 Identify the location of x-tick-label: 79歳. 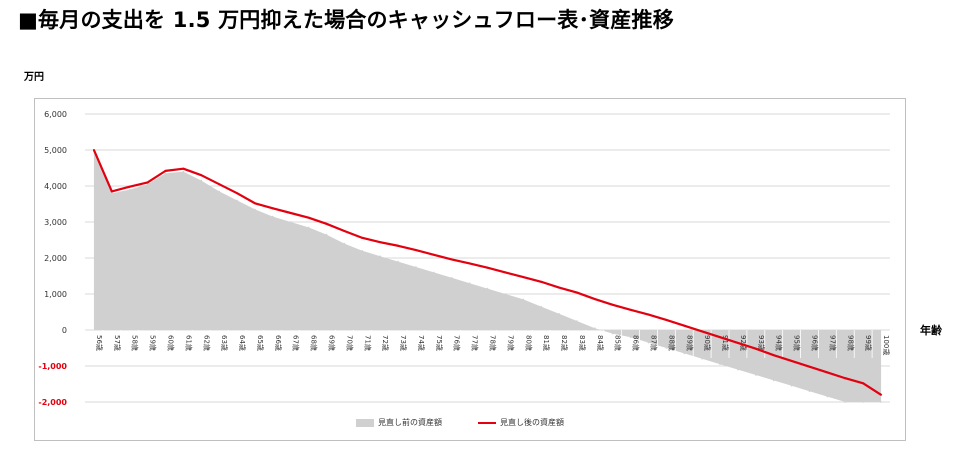
(510, 343).